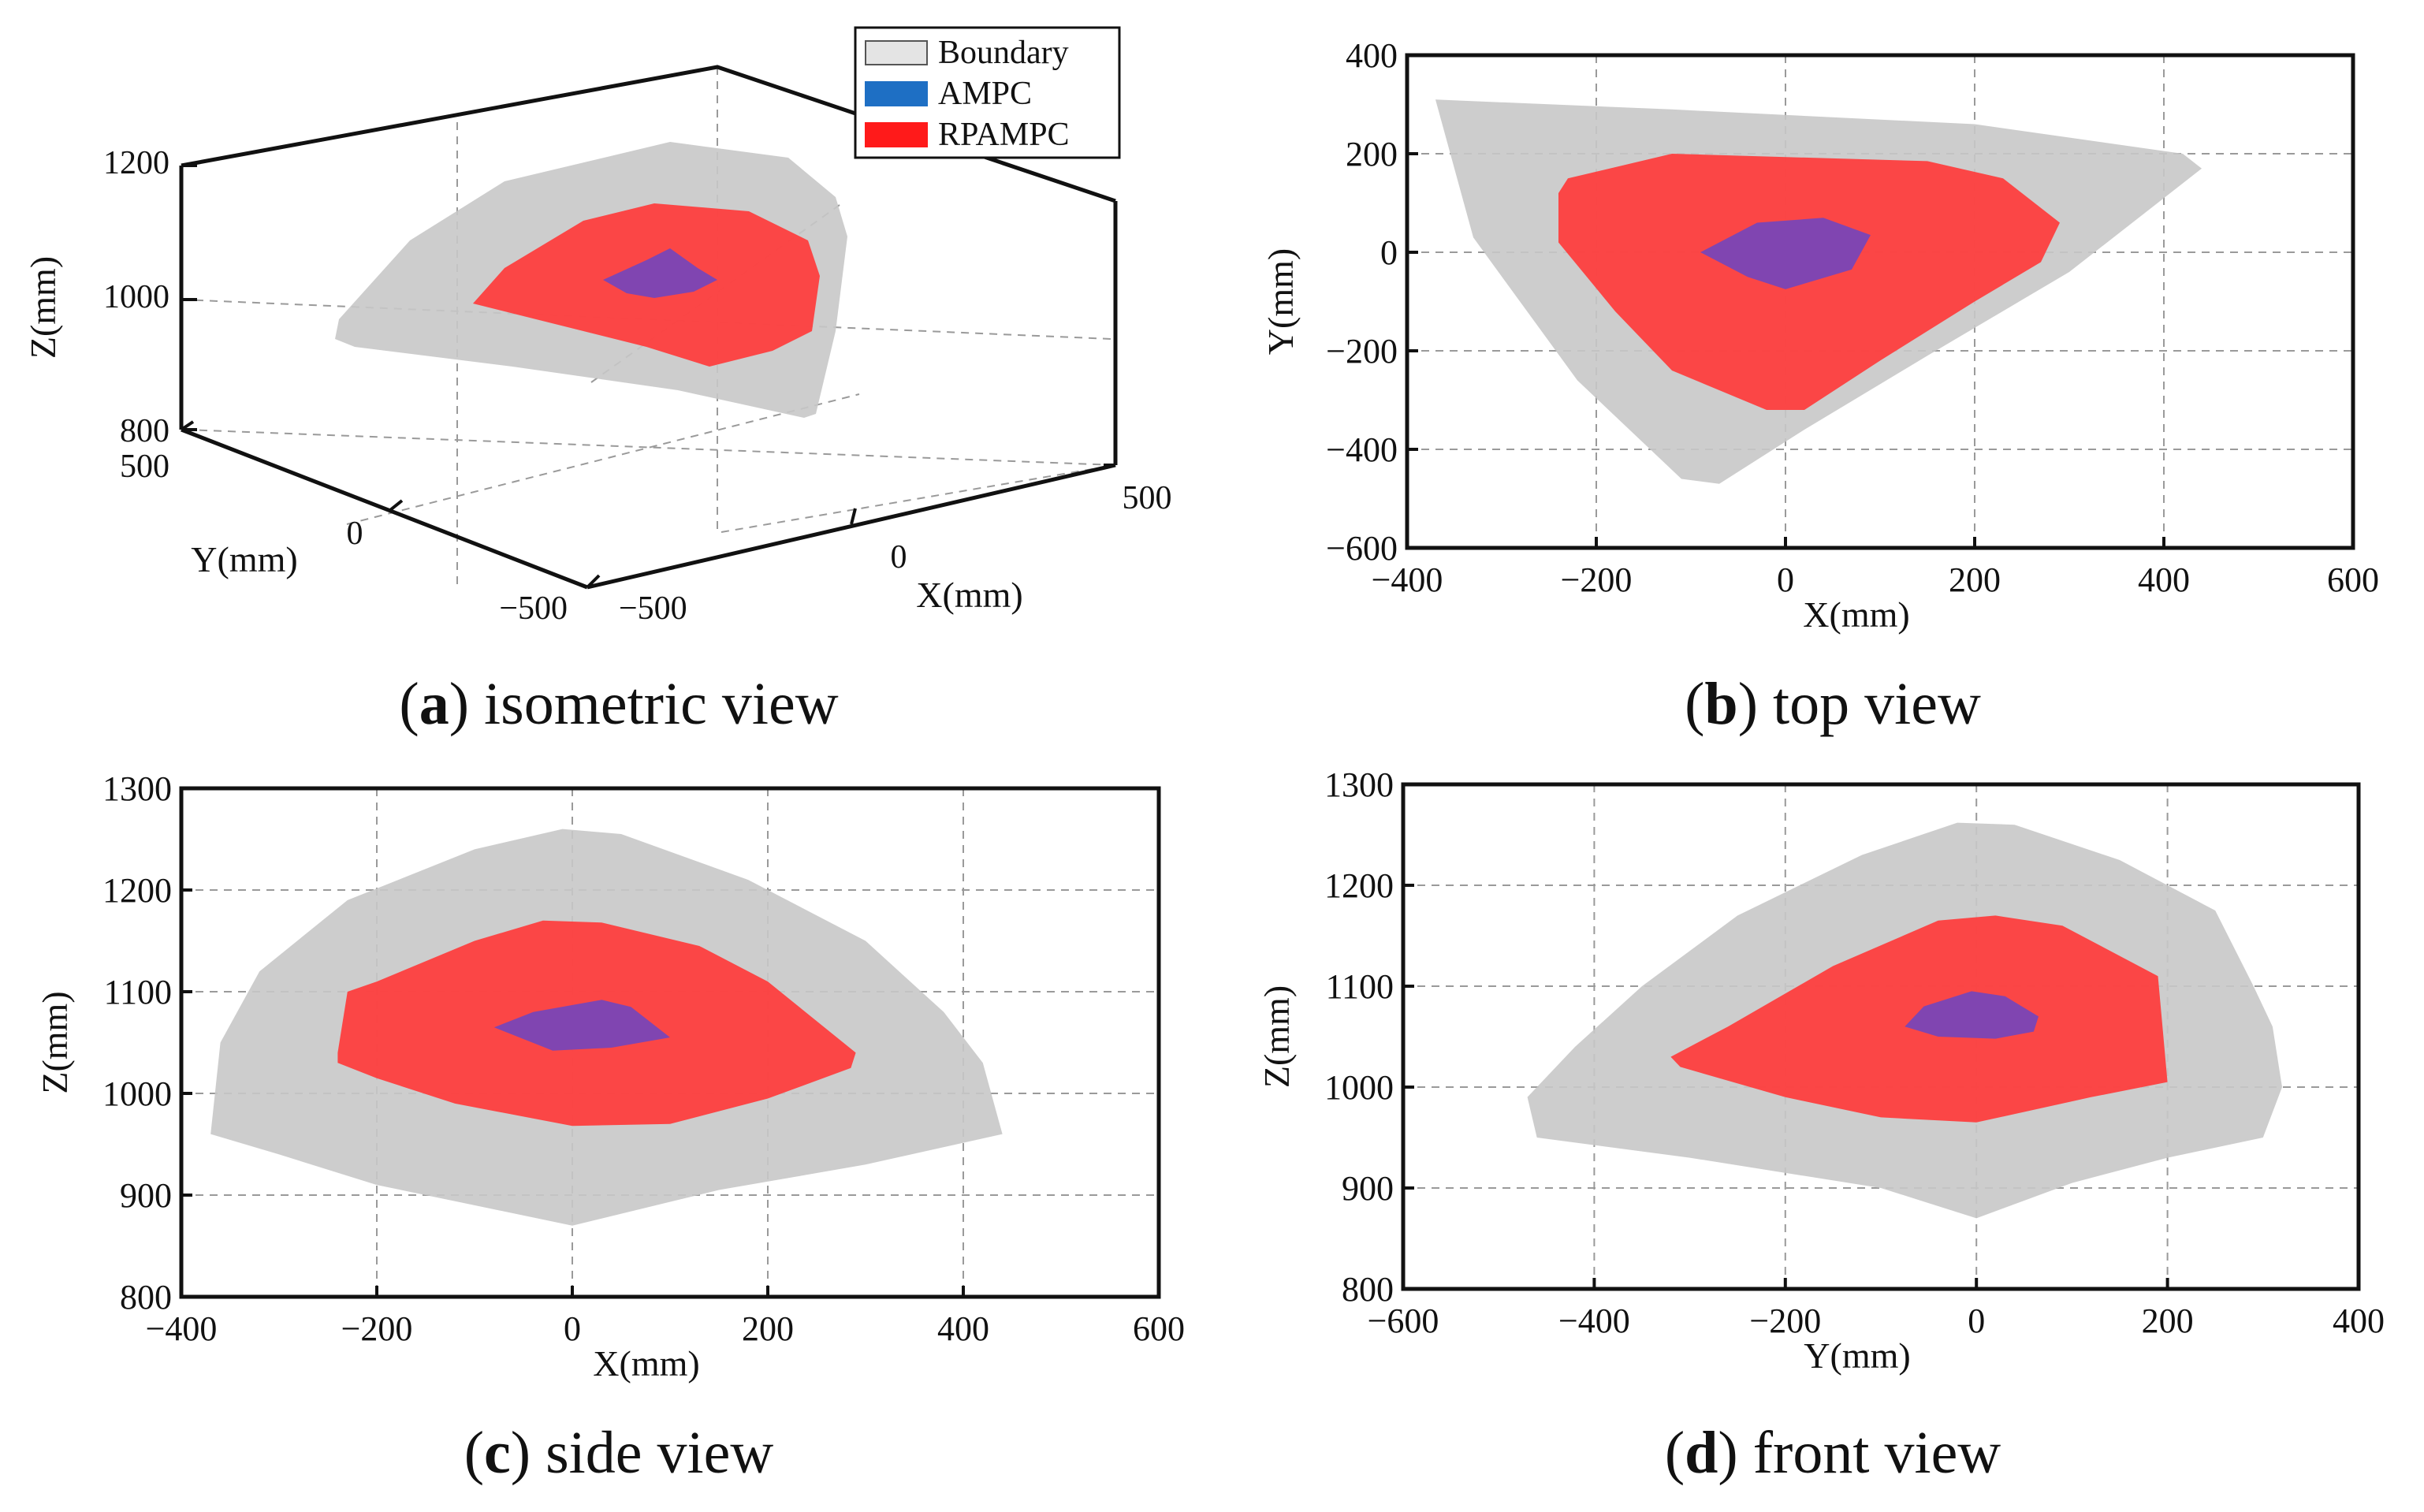 The image size is (2424, 1512). Describe the element at coordinates (1372, 56) in the screenshot. I see `y-tick-label: 400` at that location.